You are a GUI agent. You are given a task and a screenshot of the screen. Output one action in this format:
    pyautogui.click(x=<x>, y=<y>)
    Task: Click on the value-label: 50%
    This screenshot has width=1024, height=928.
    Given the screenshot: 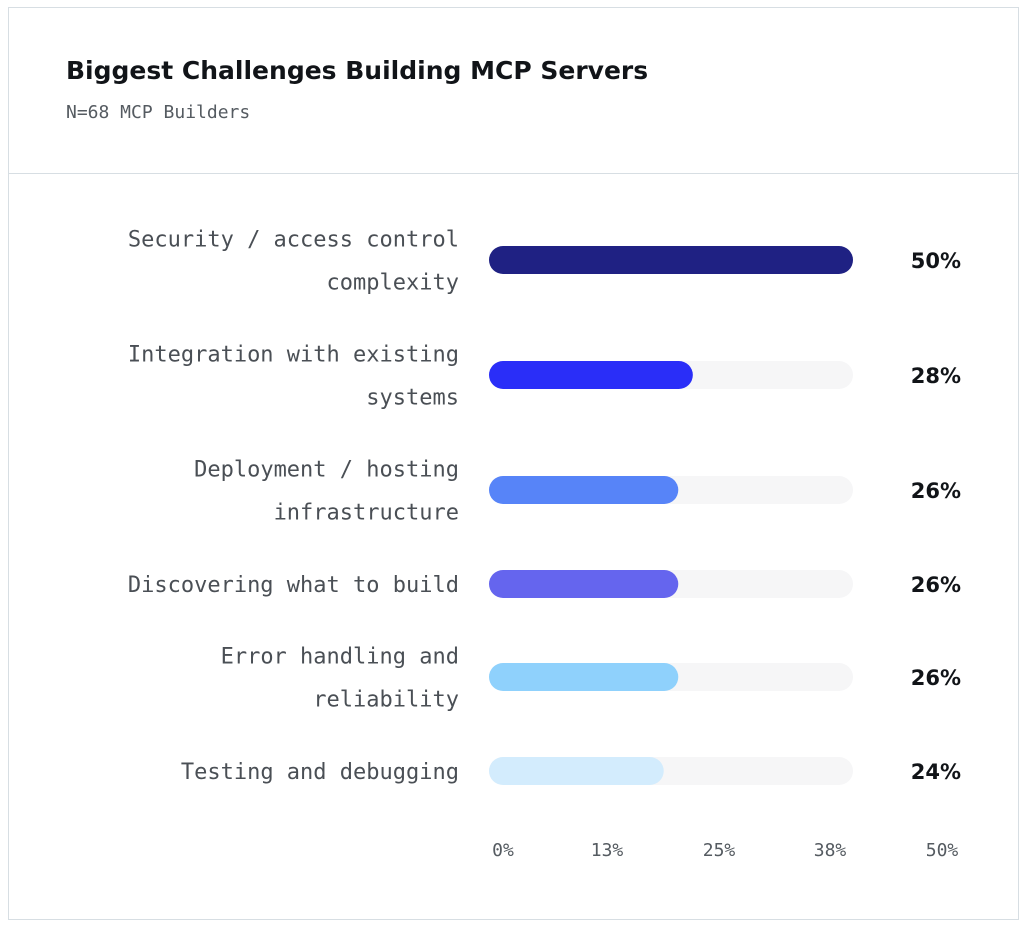 What is the action you would take?
    pyautogui.click(x=936, y=261)
    